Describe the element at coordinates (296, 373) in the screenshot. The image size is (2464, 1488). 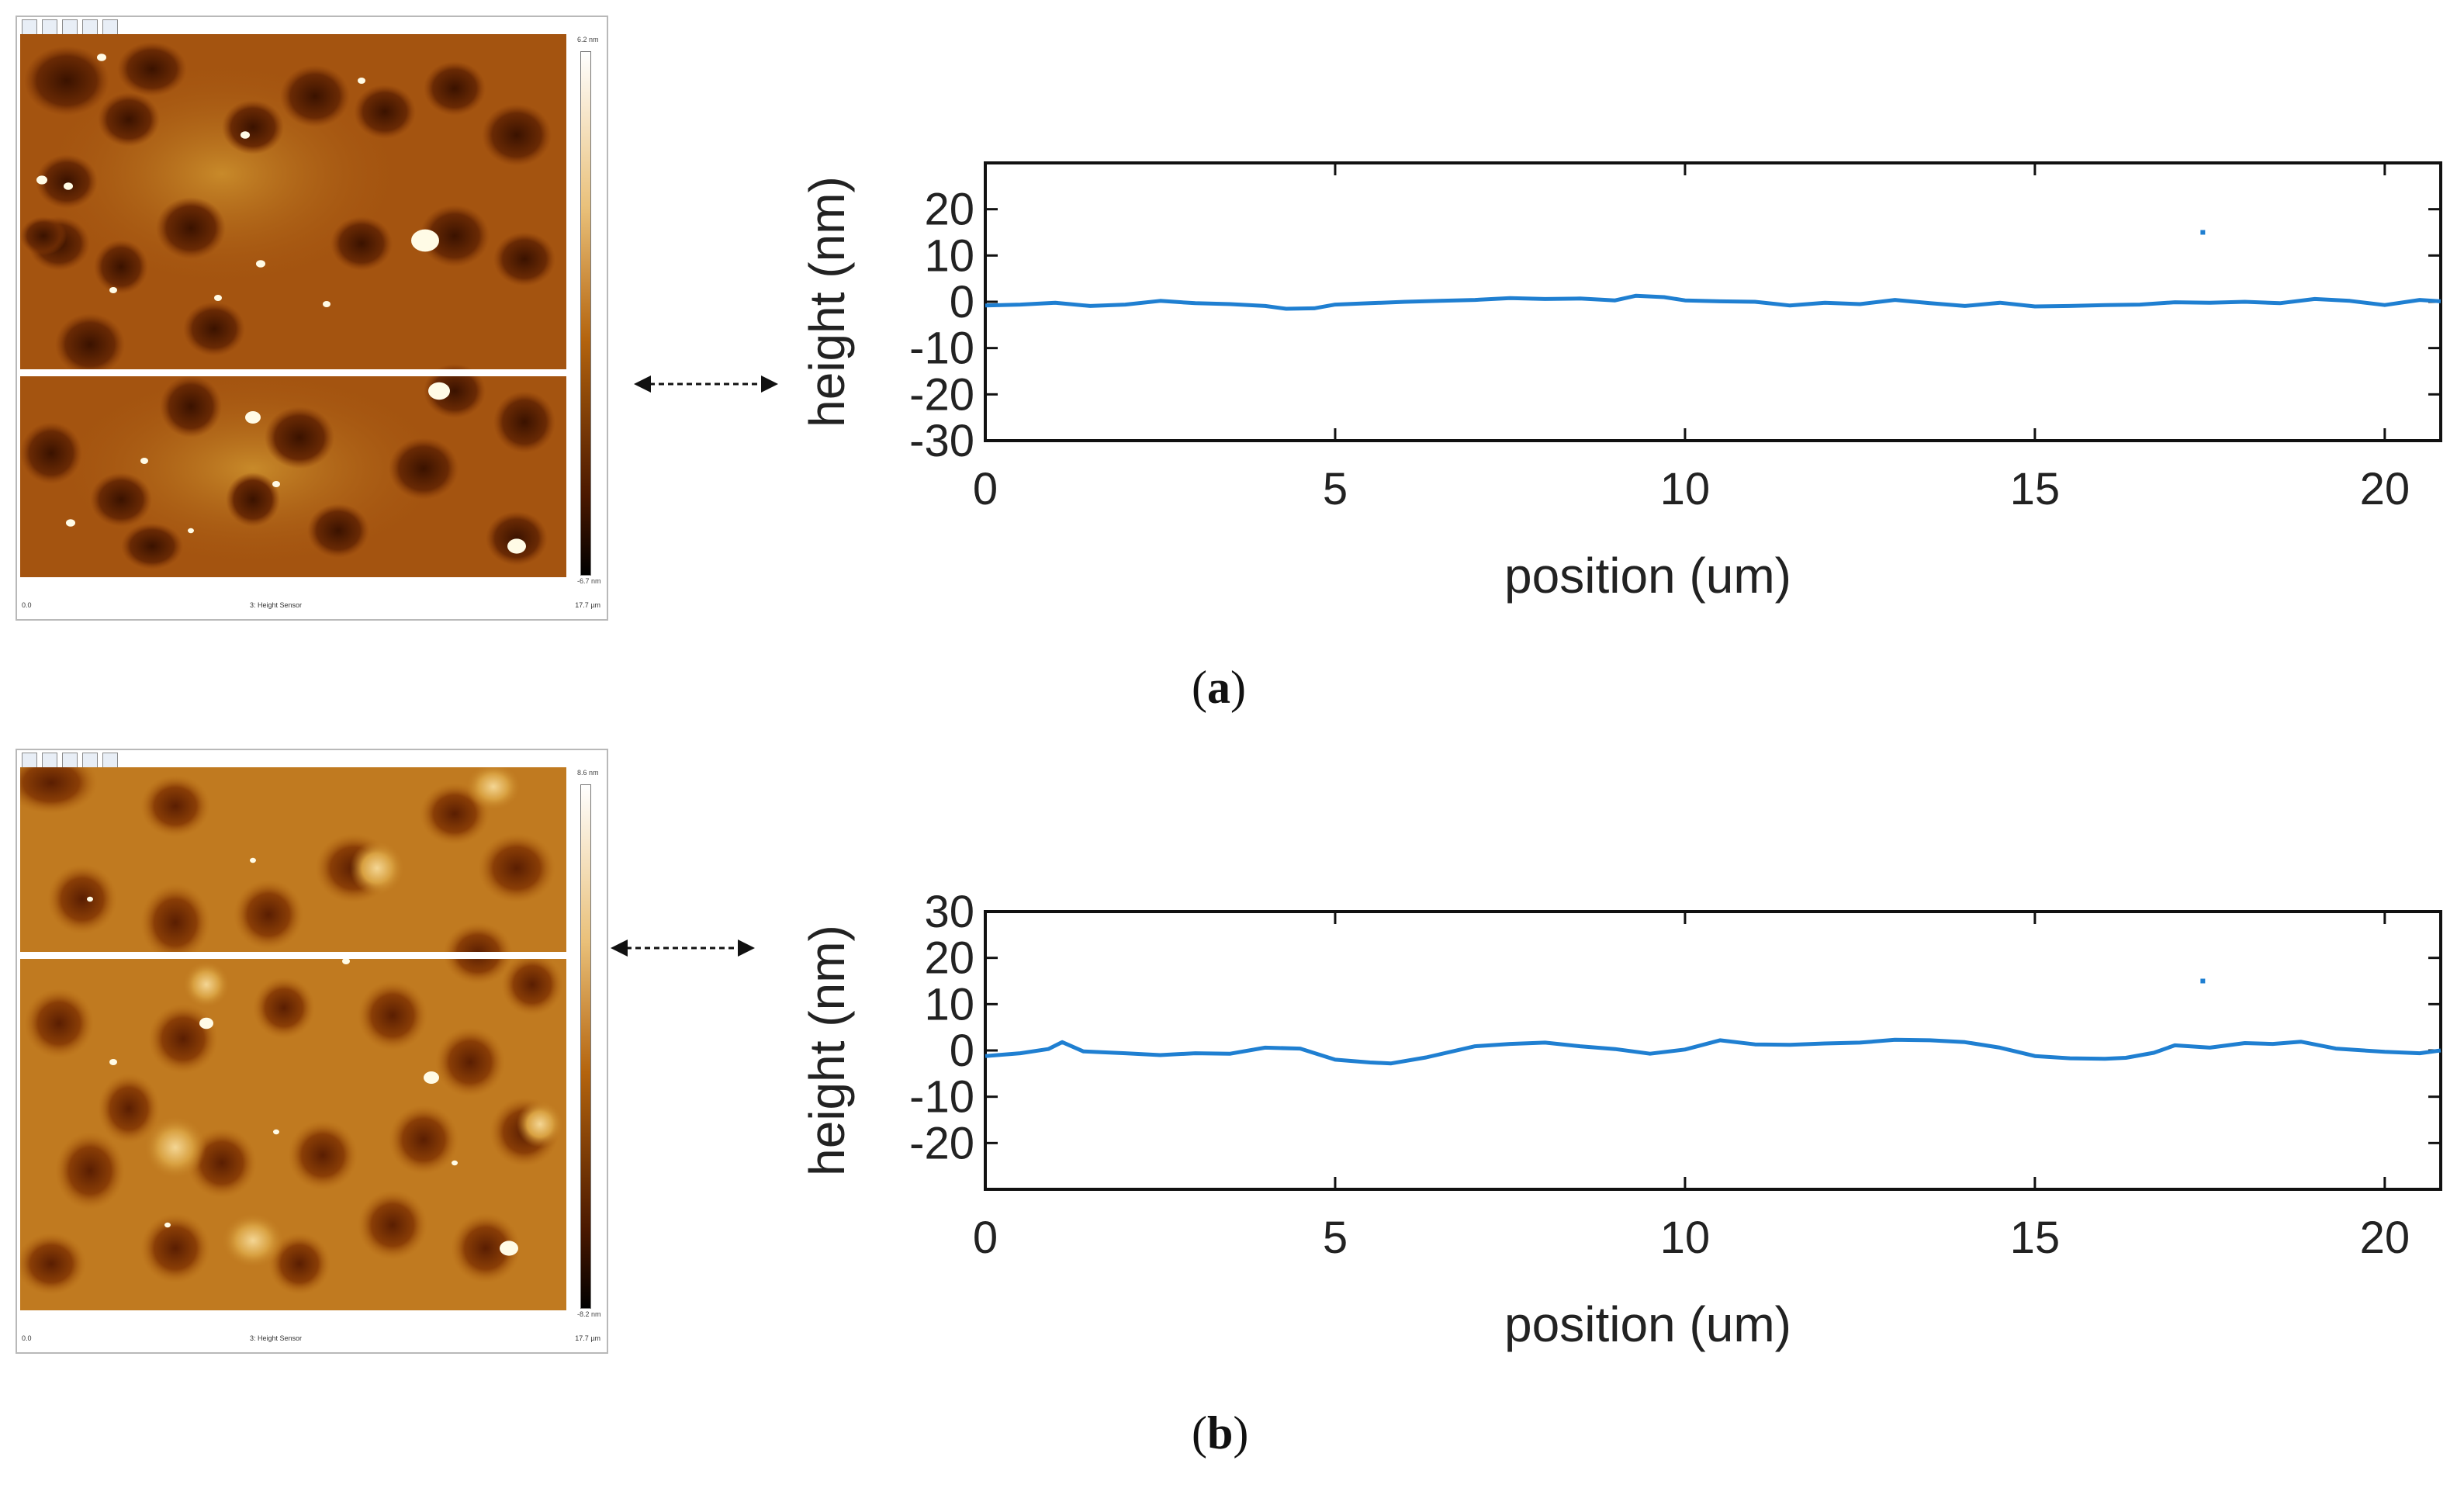
I see `scan-line-a` at that location.